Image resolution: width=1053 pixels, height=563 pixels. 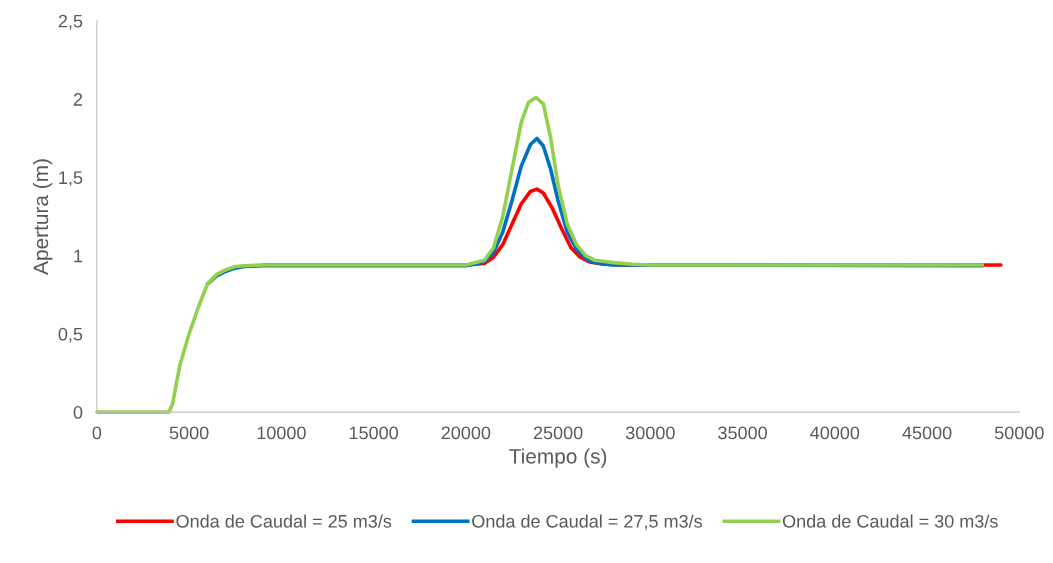 What do you see at coordinates (281, 433) in the screenshot?
I see `x-tick-label: 10000` at bounding box center [281, 433].